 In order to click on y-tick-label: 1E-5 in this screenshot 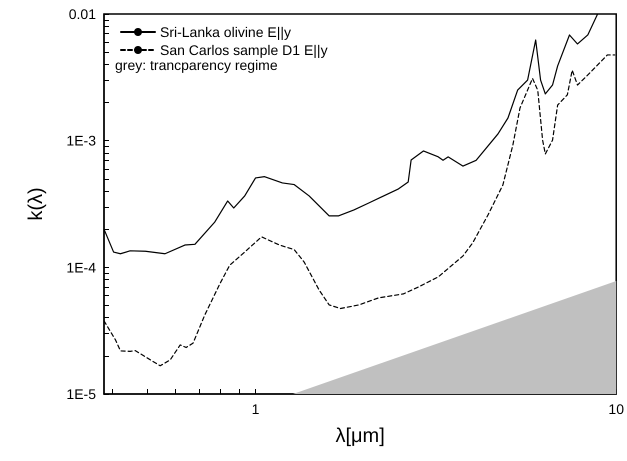, I will do `click(81, 394)`.